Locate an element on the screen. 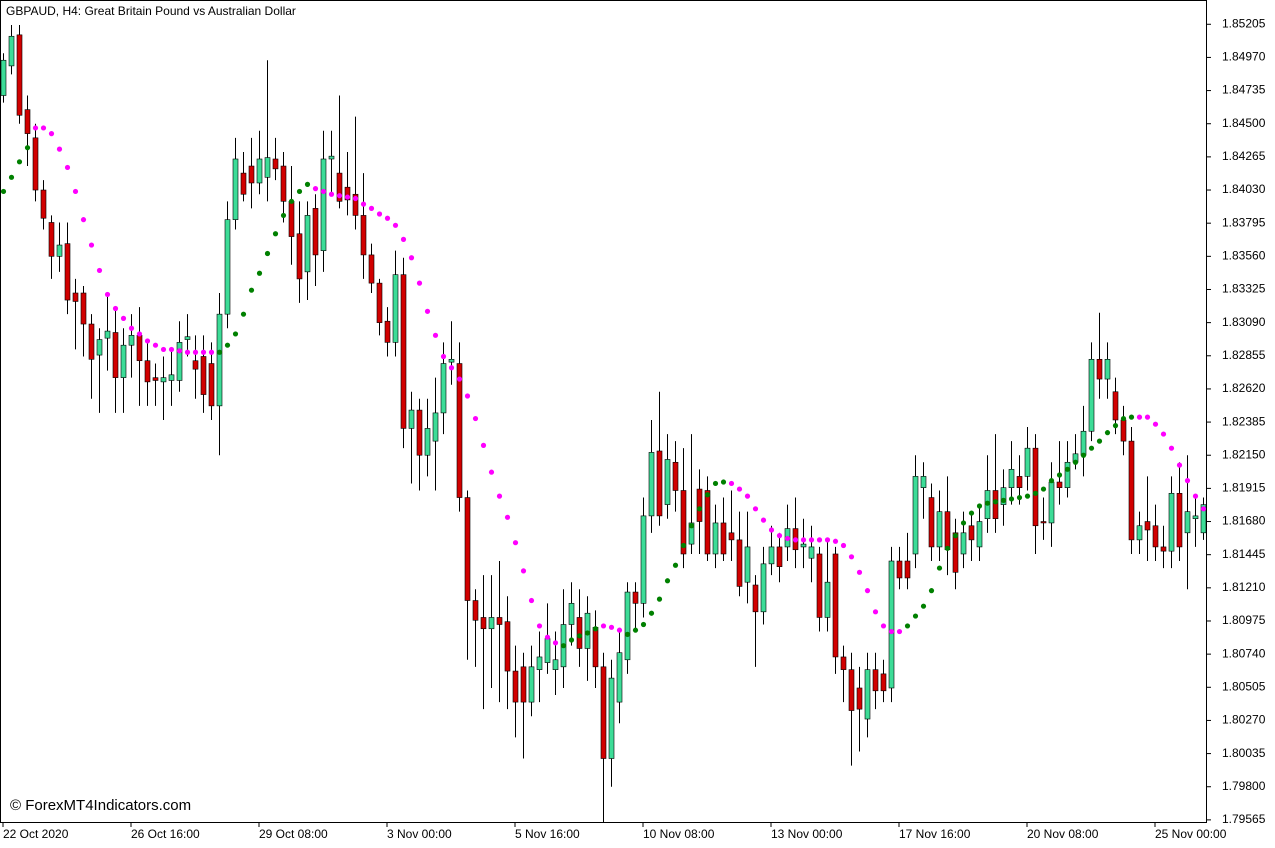  x-tick-label: 13 Nov 00:00 is located at coordinates (807, 834).